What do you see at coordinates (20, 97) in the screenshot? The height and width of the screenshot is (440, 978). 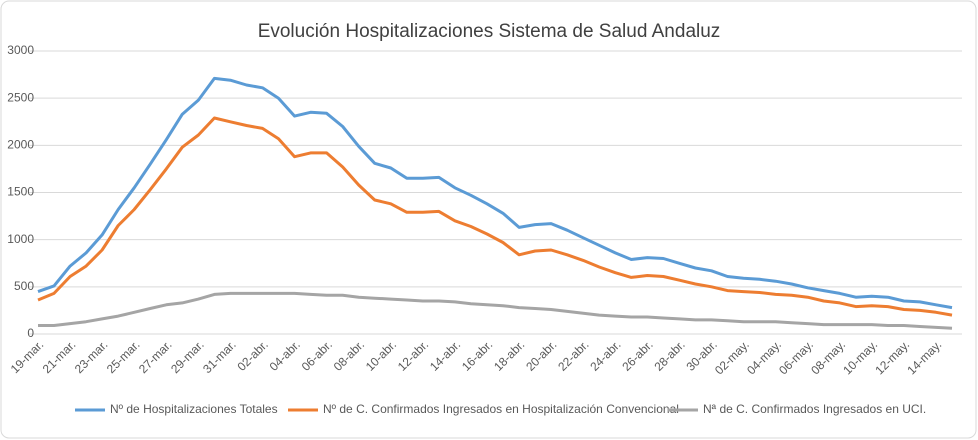 I see `y-tick-label: 2500` at bounding box center [20, 97].